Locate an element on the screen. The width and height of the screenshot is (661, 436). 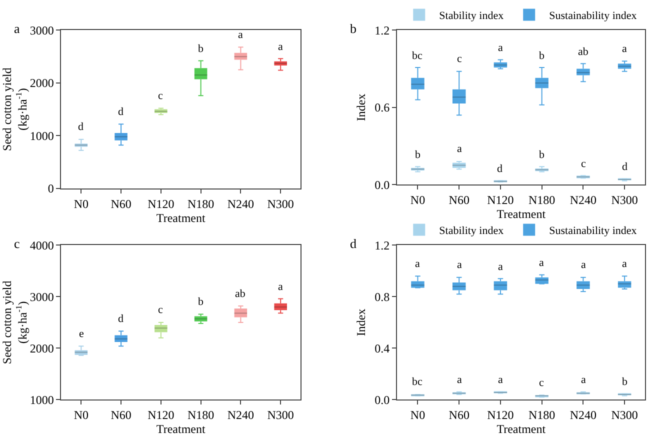
chart-title: d is located at coordinates (353, 243).